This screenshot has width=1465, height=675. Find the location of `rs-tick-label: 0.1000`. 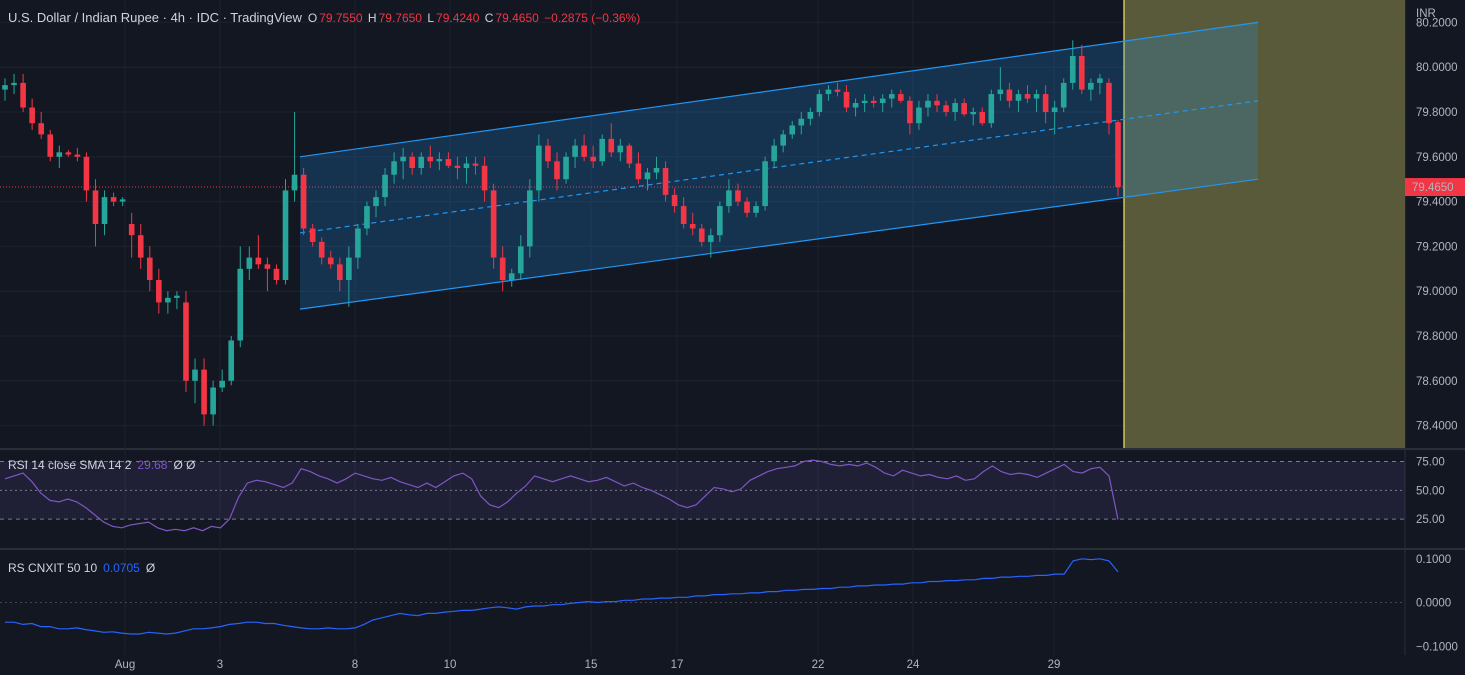

rs-tick-label: 0.1000 is located at coordinates (1433, 560).